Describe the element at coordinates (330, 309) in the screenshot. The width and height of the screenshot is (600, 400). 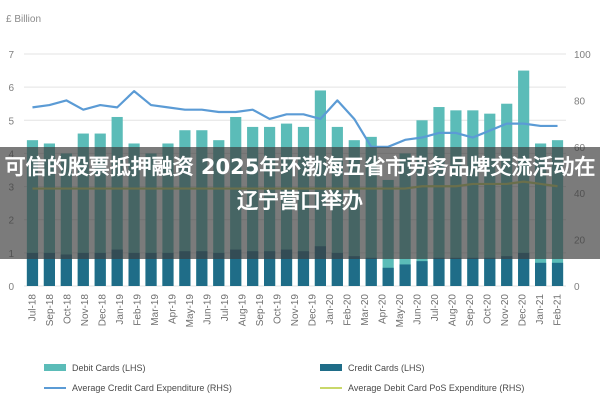
I see `x-tick-label-17: Jan-20` at that location.